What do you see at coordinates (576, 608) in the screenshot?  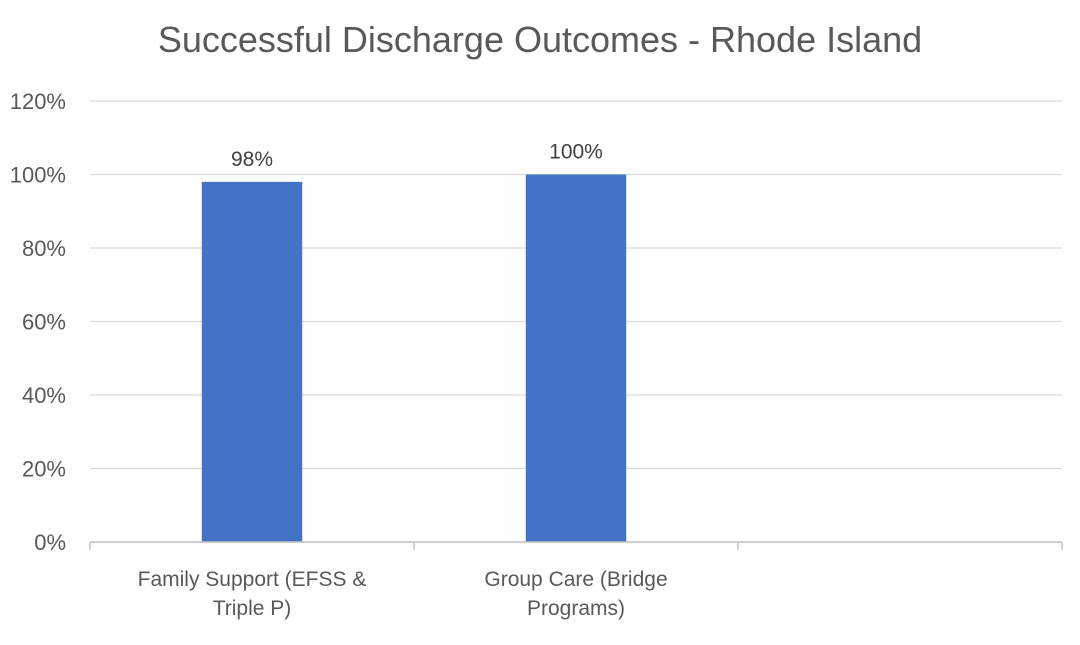 I see `x-tick-label: Programs)` at bounding box center [576, 608].